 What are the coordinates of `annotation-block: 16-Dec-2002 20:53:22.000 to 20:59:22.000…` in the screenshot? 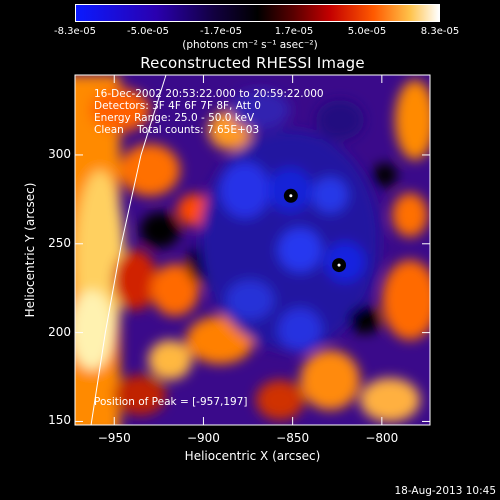 It's located at (209, 112).